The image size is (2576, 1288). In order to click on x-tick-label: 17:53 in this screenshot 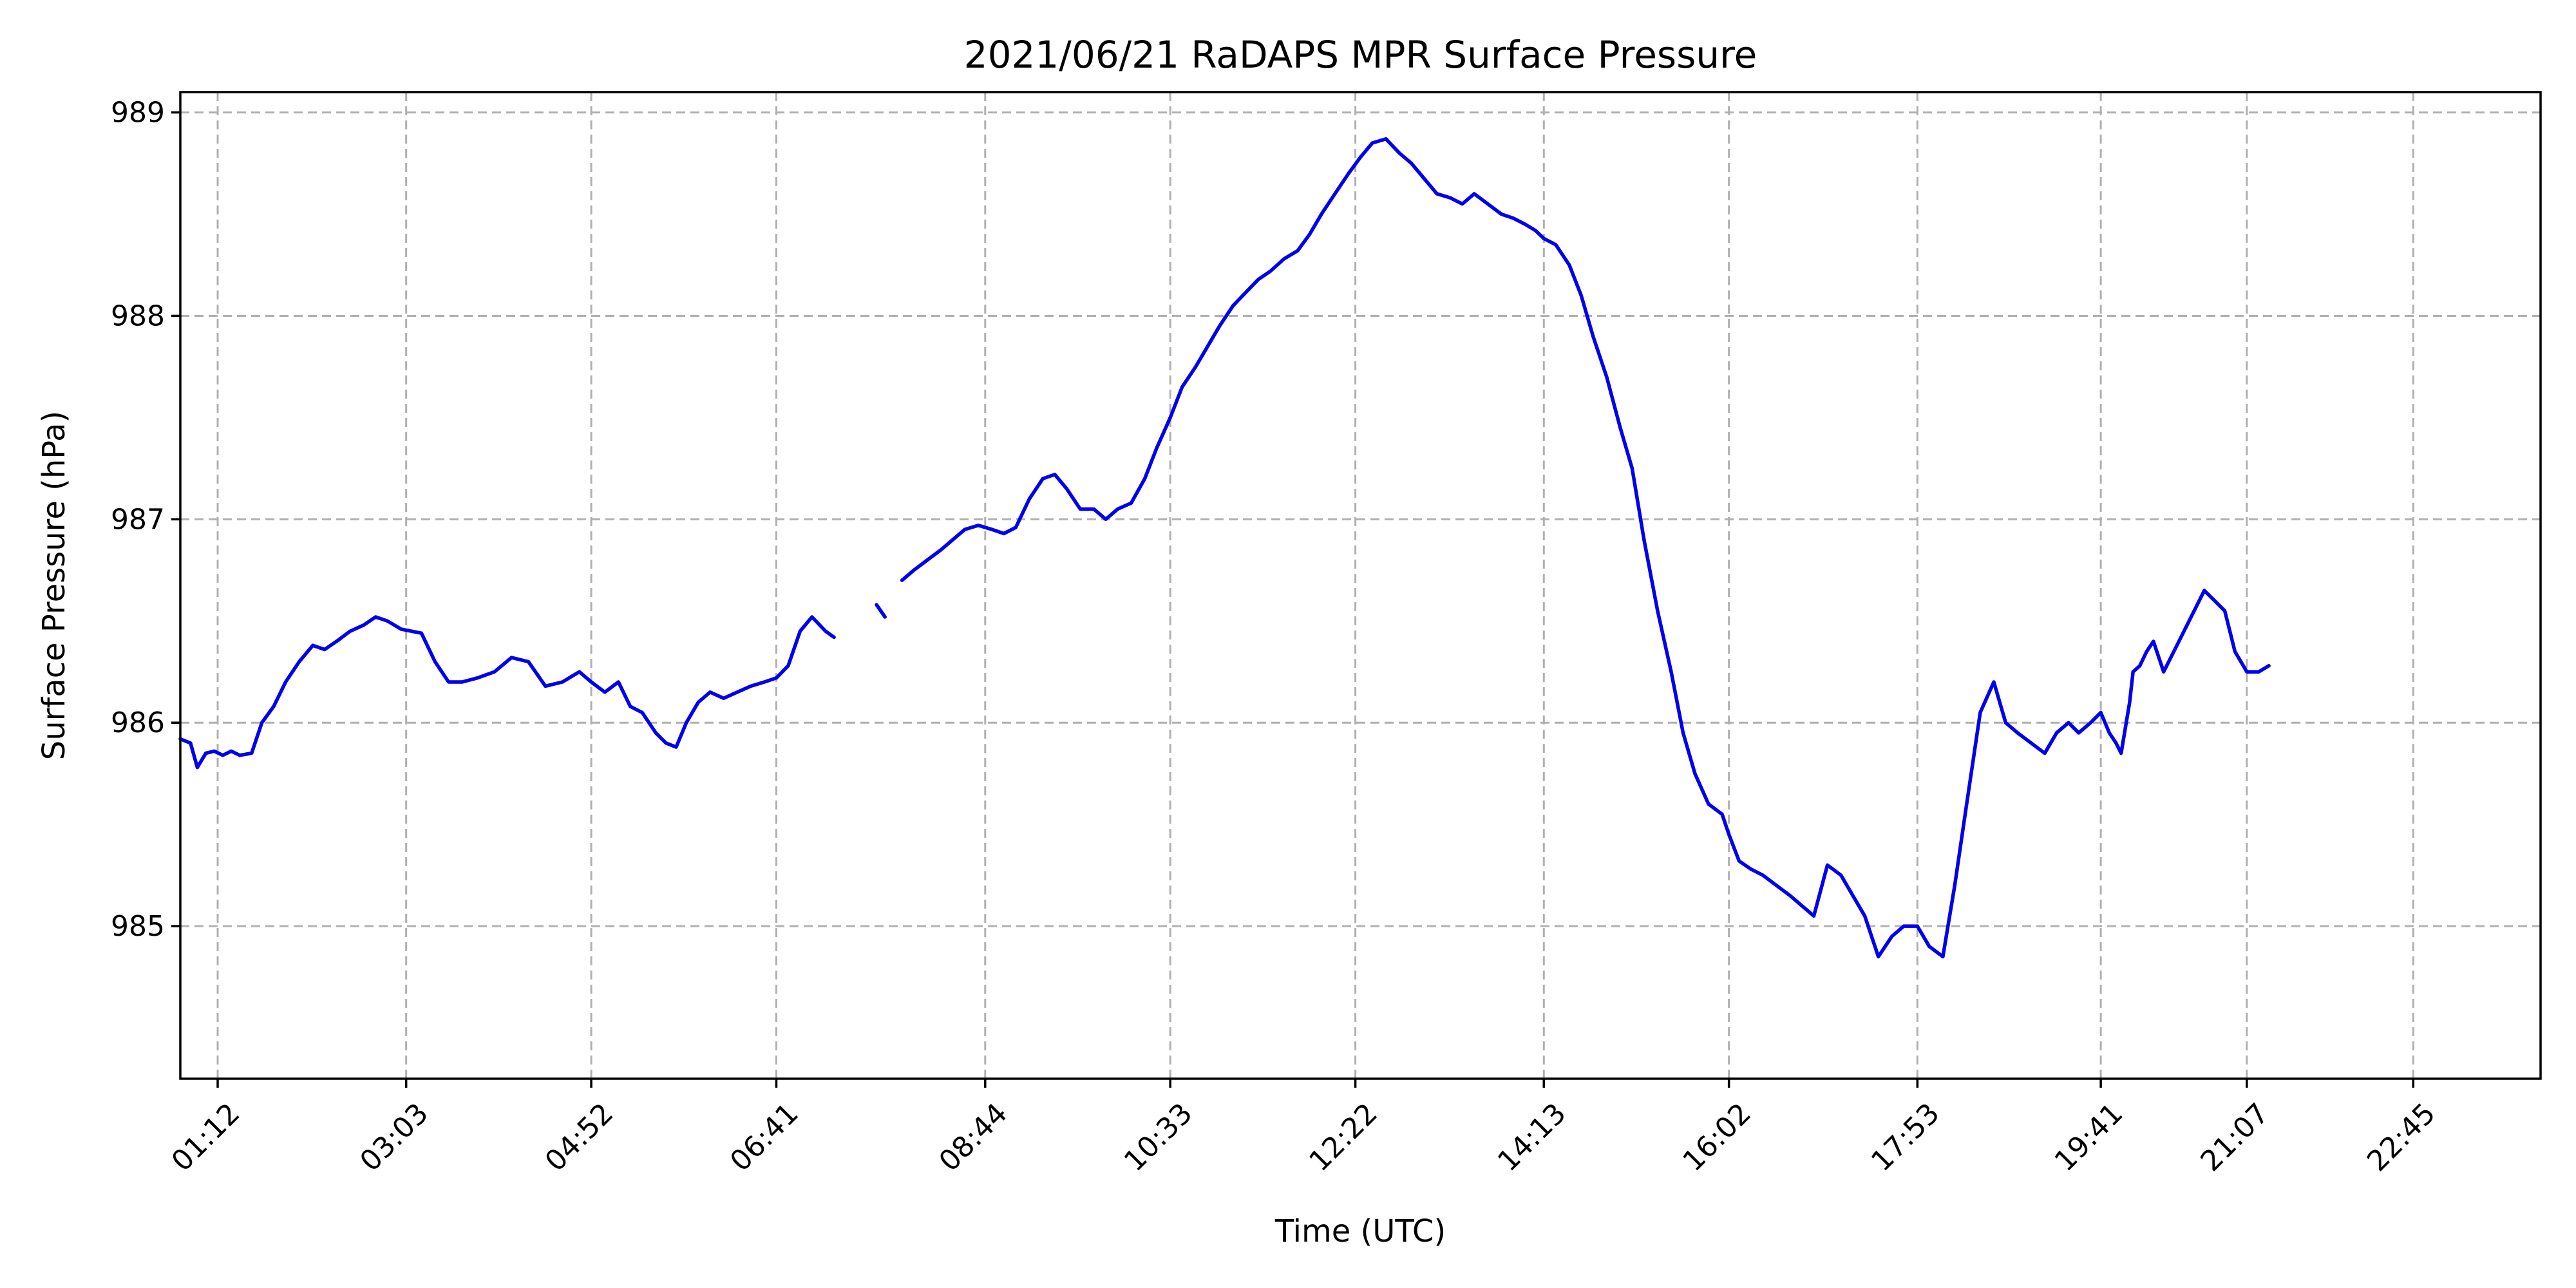, I will do `click(1905, 1137)`.